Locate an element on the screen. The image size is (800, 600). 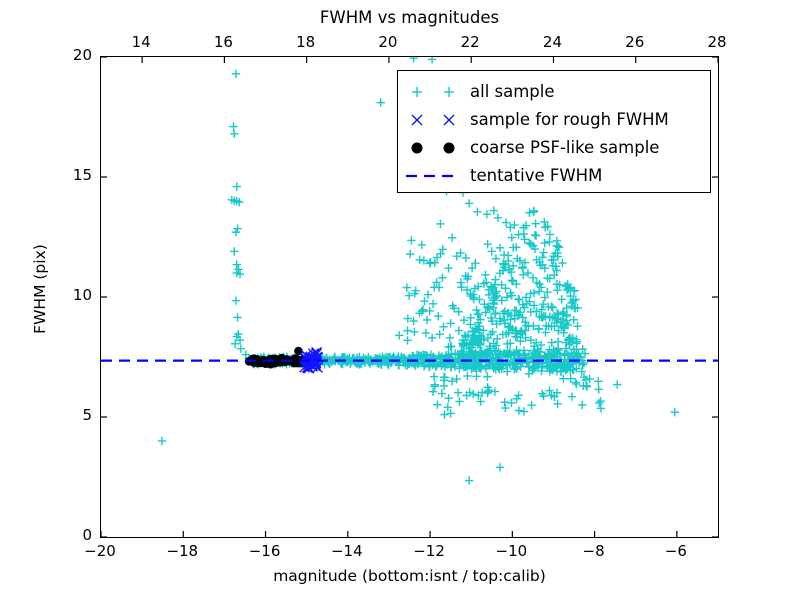
legend-item-3: tentative FWHM is located at coordinates (554, 176).